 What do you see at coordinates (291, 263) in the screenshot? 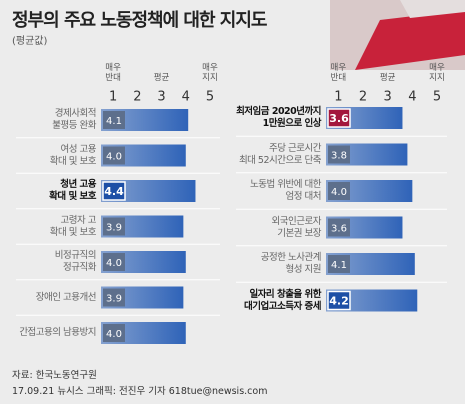
I see `category-label: 공정한 노사관계 형성 지원` at bounding box center [291, 263].